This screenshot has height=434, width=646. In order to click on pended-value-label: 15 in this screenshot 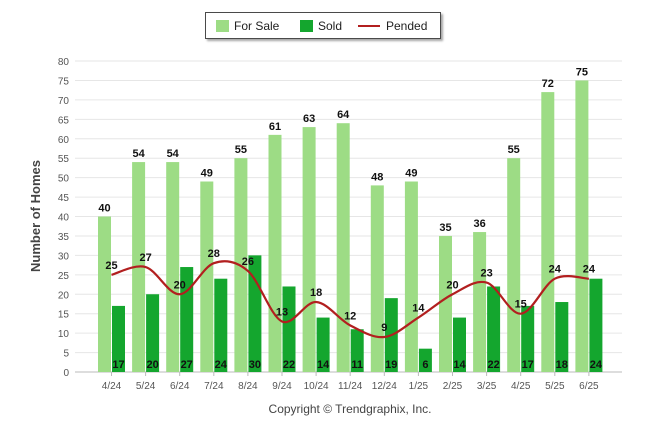, I will do `click(521, 305)`.